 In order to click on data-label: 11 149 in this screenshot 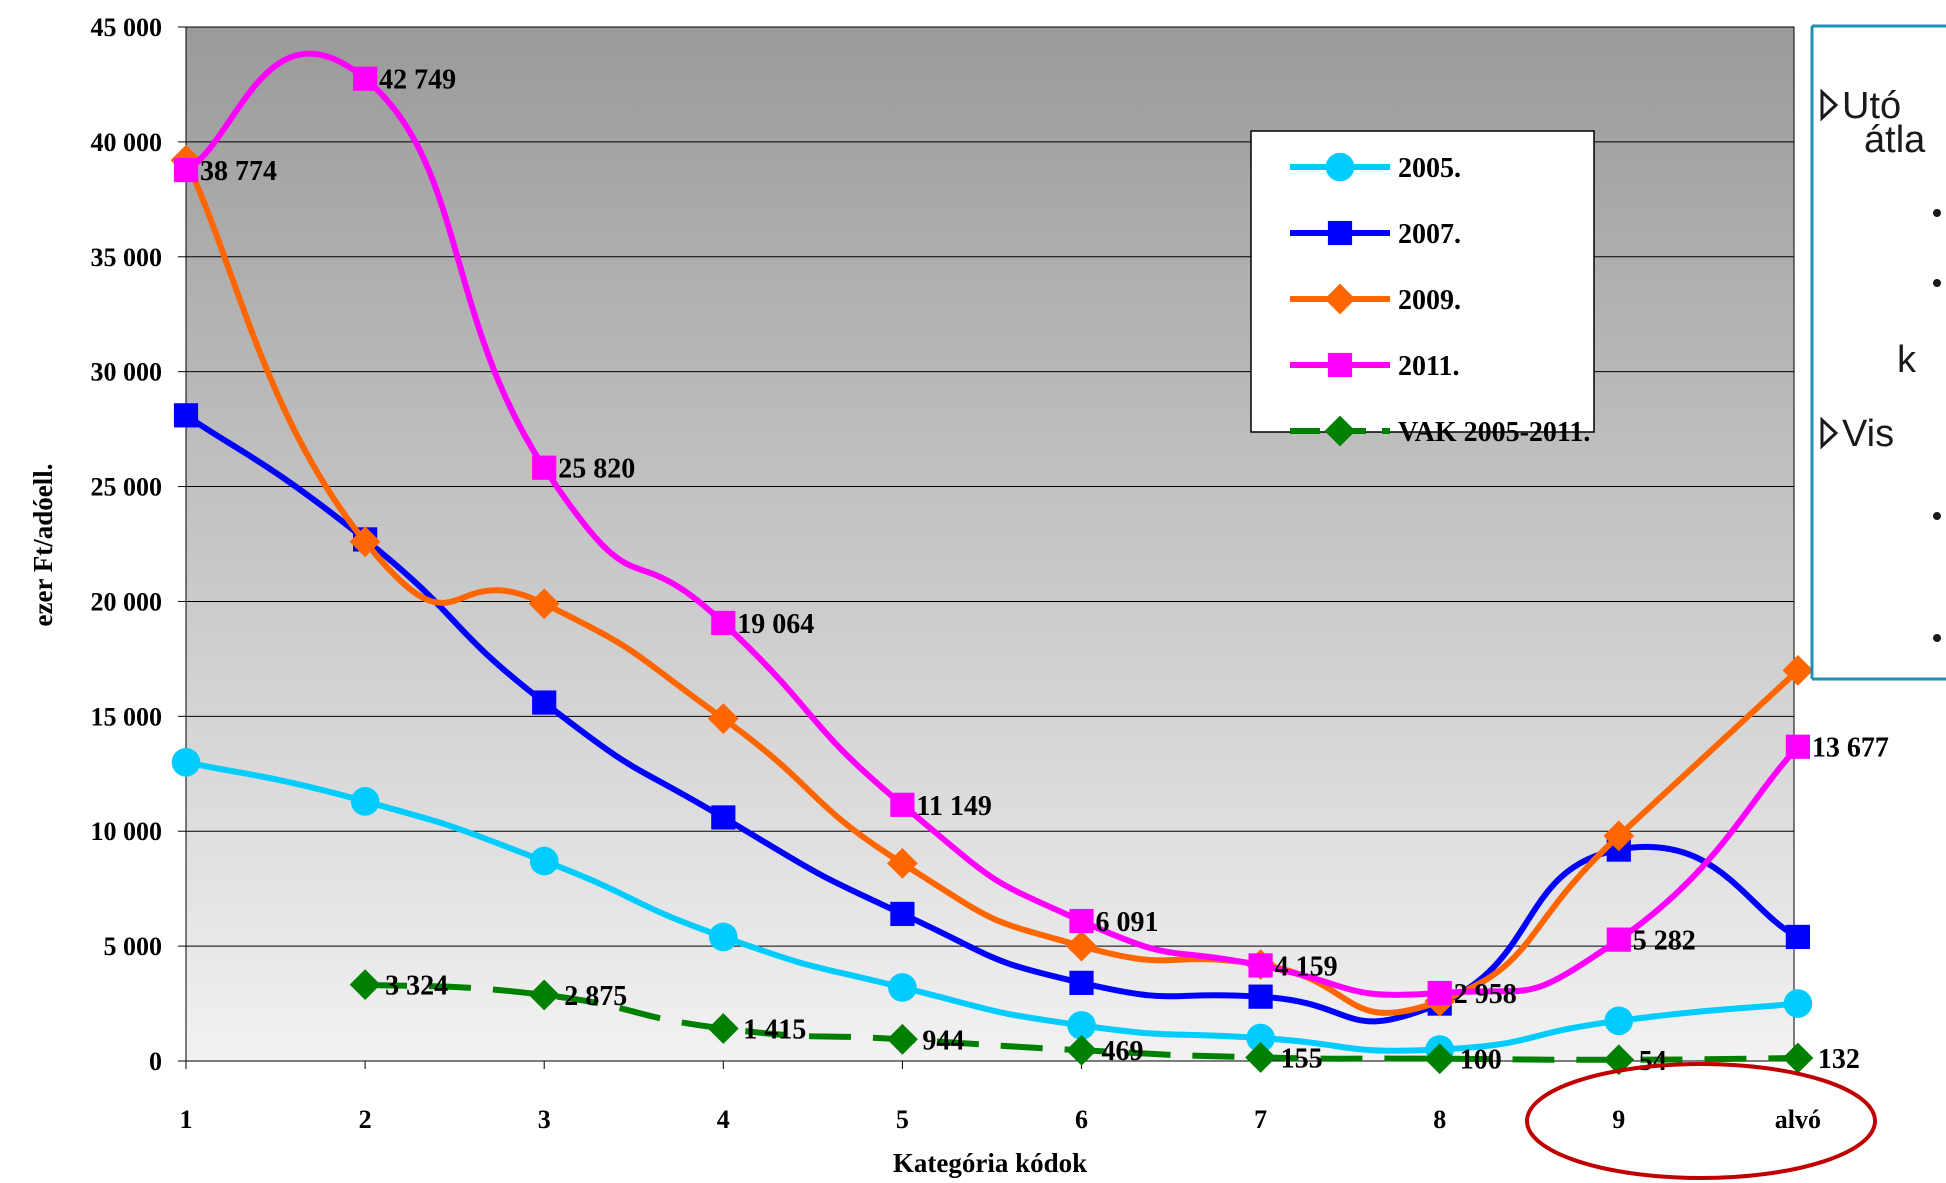, I will do `click(953, 806)`.